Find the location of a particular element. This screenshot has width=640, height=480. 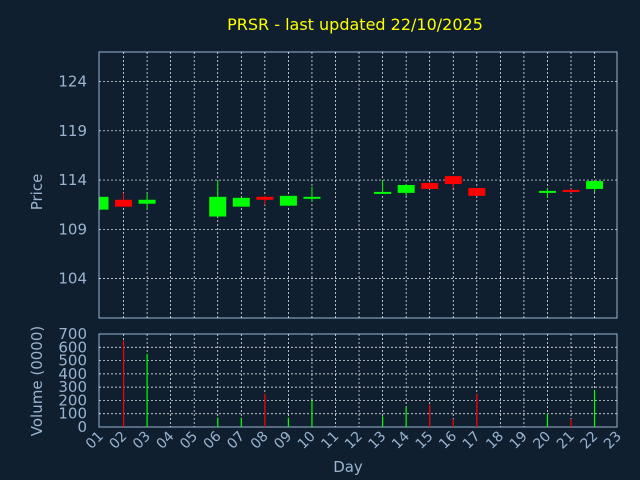

price-tick-label: 109 is located at coordinates (72, 229).